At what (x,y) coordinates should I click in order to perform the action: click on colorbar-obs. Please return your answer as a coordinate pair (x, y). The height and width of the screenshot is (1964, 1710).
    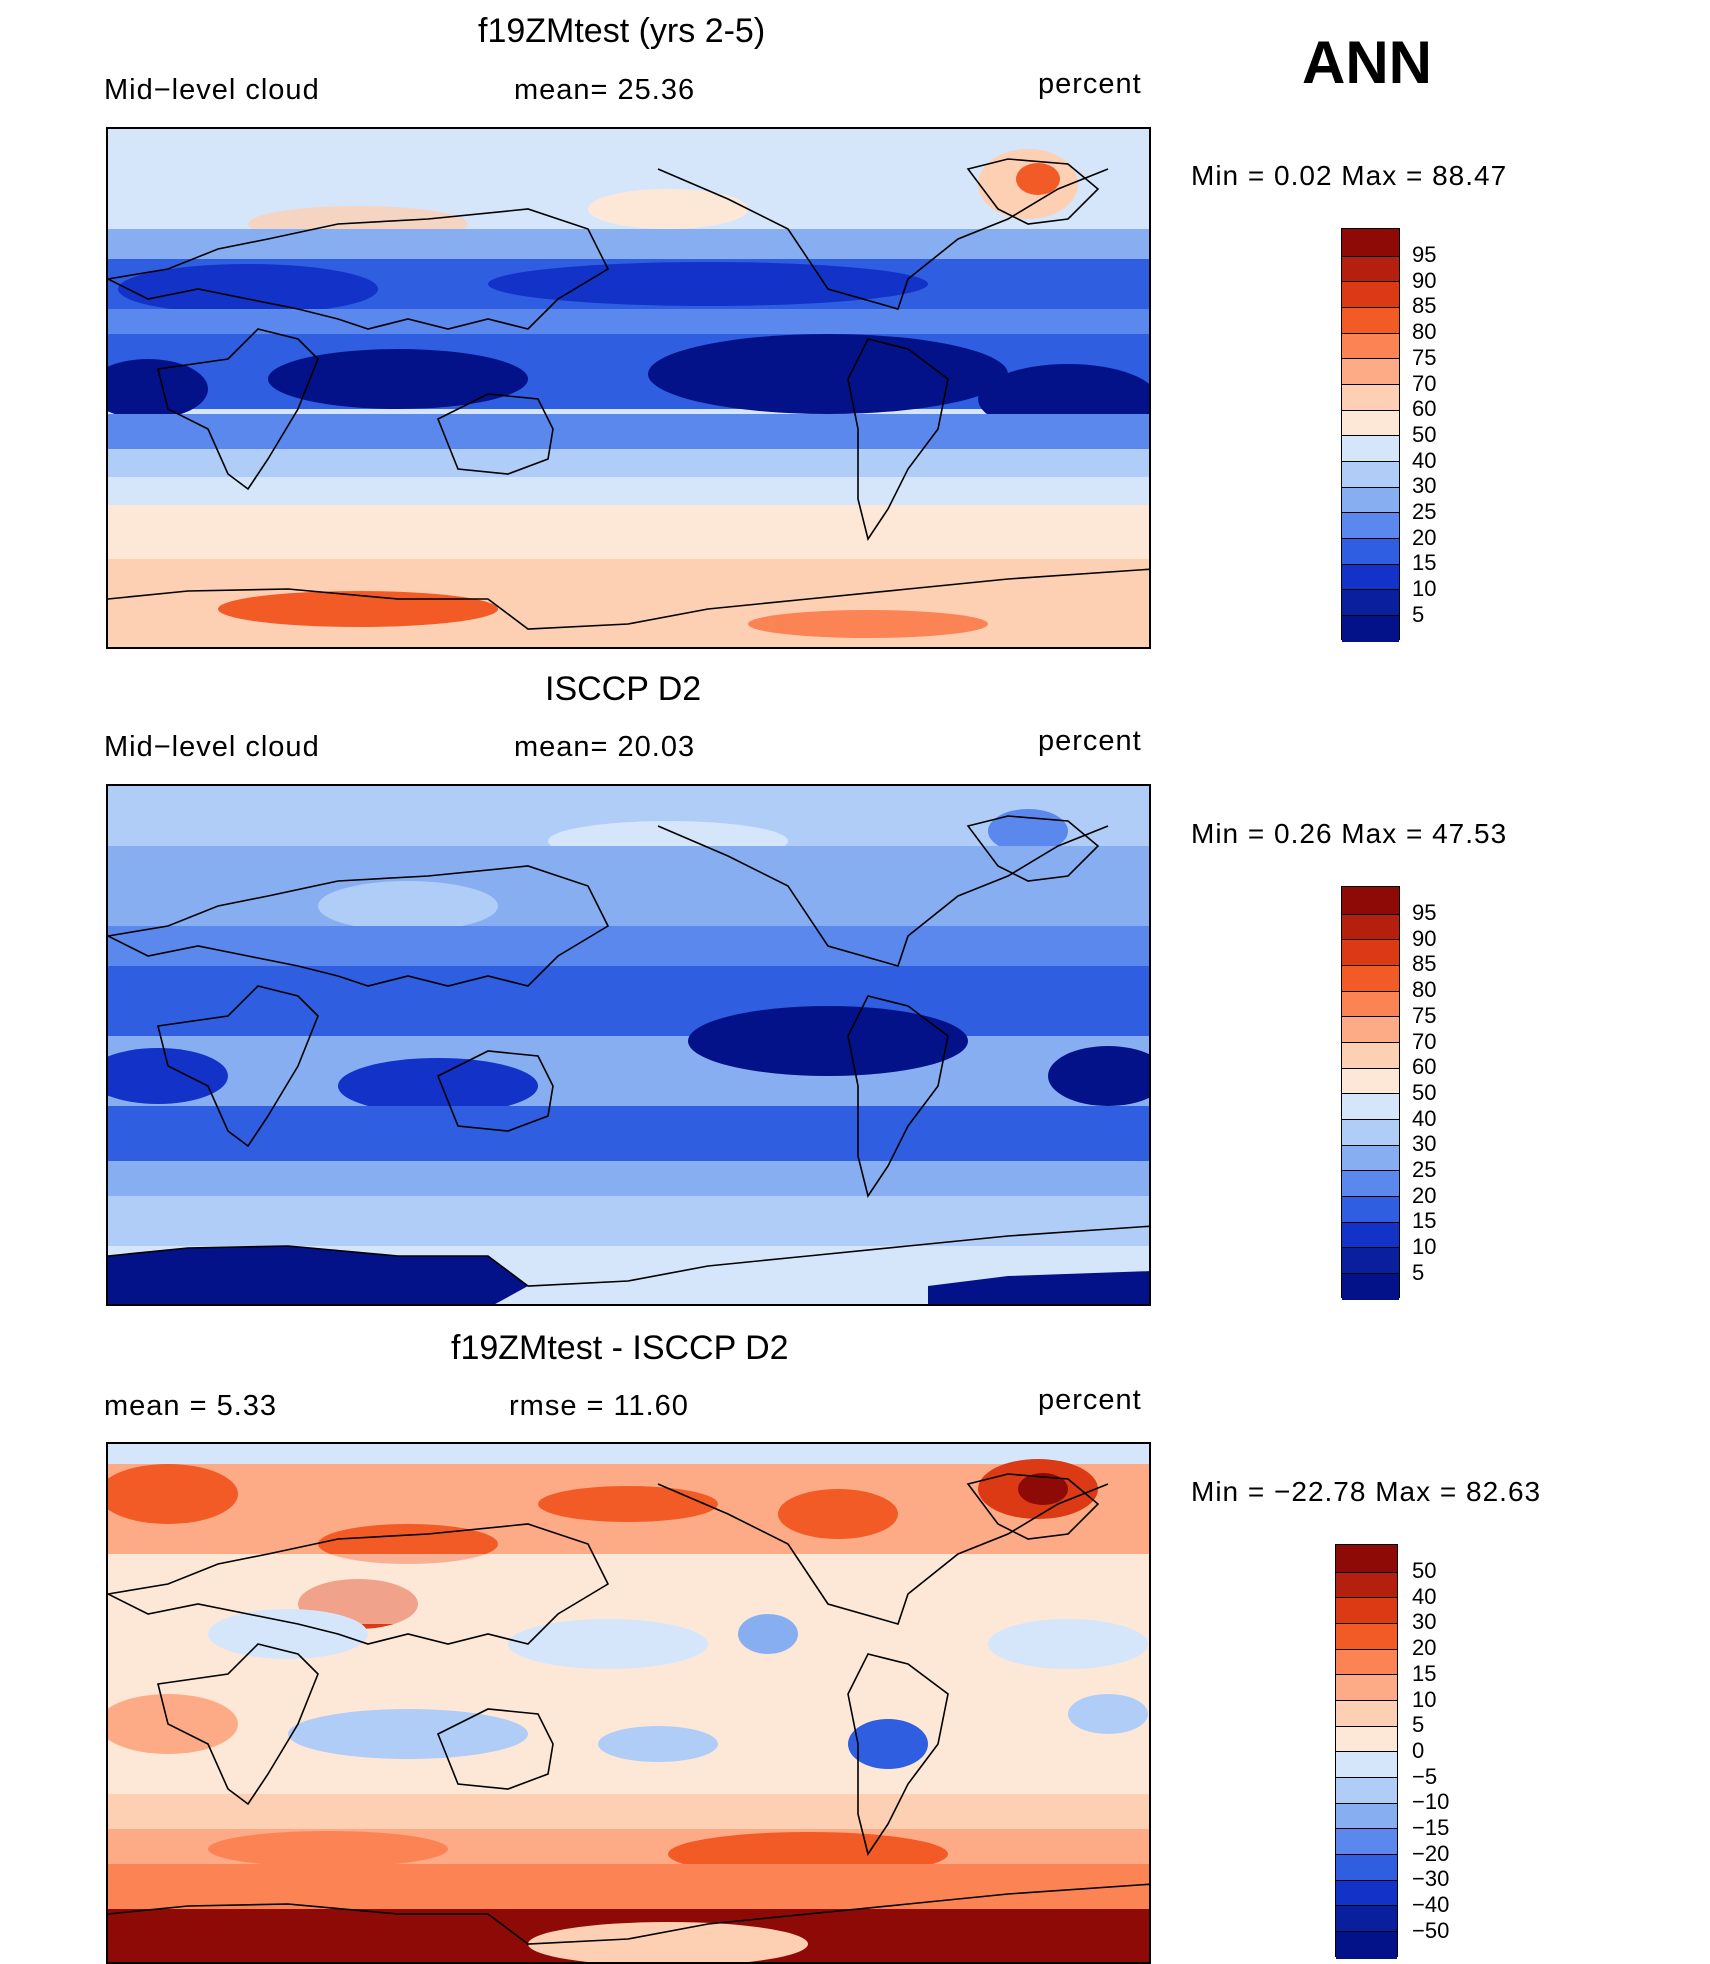
    Looking at the image, I should click on (1370, 1093).